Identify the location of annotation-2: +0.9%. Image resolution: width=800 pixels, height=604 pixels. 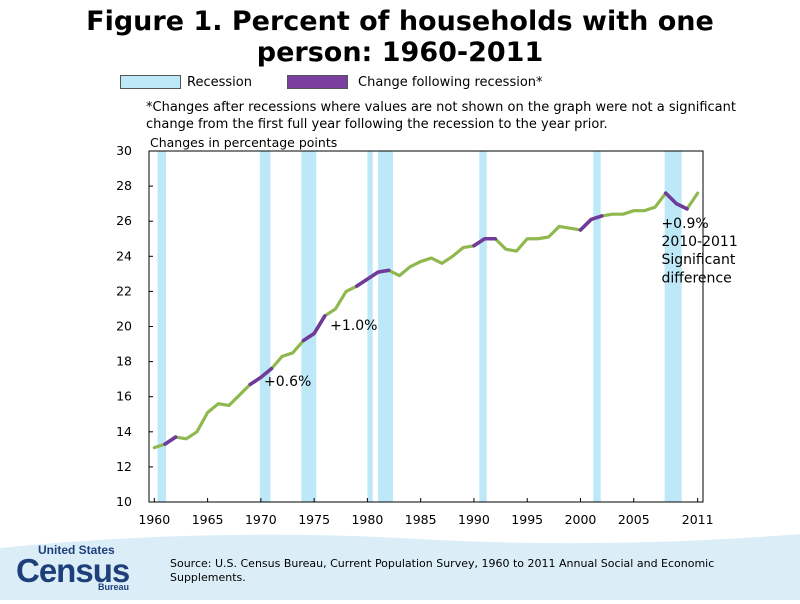
(684, 224).